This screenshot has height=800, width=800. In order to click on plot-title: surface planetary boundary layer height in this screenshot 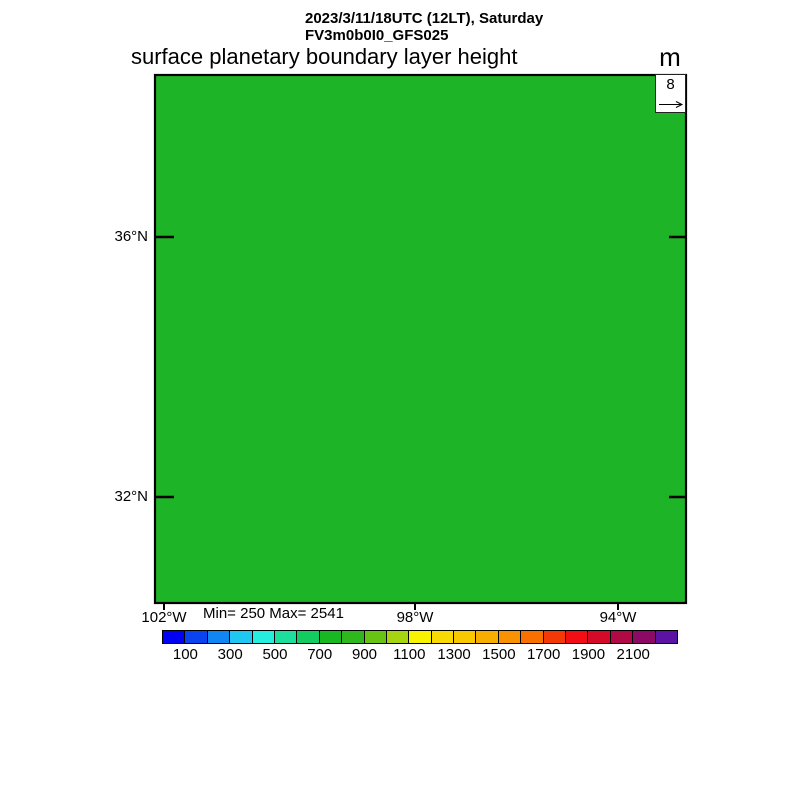, I will do `click(324, 56)`.